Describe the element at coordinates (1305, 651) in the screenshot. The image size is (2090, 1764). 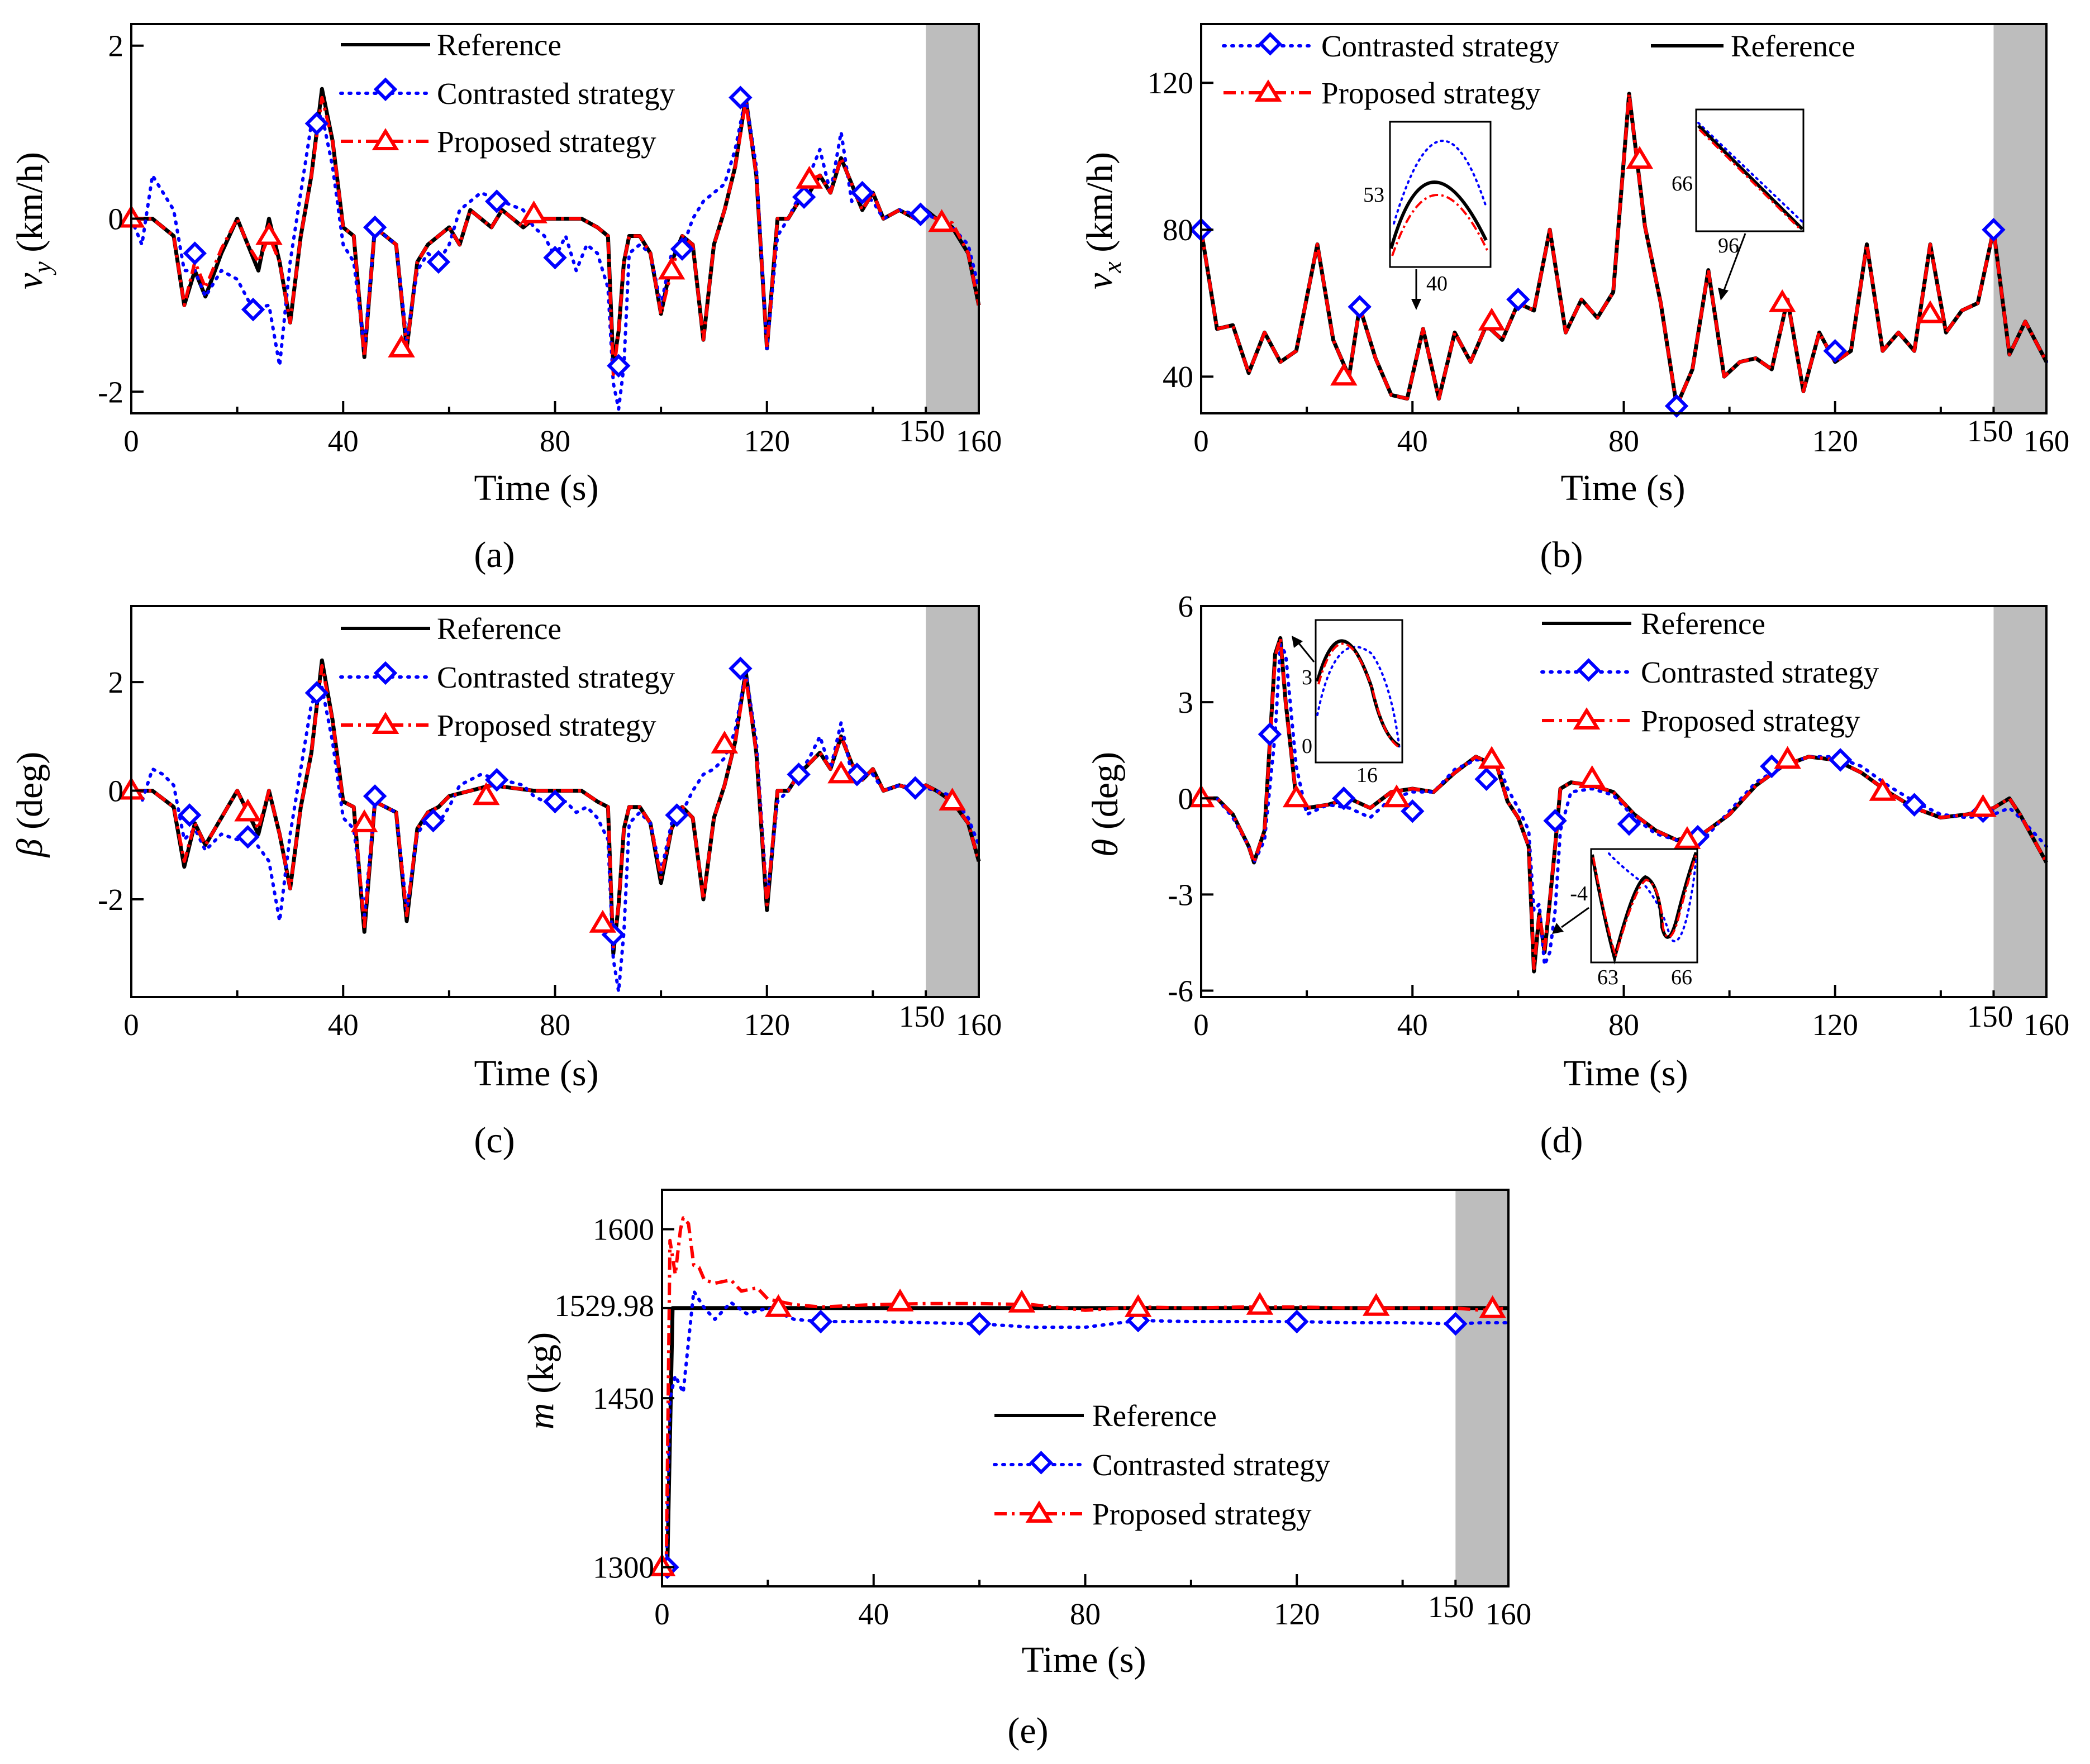
I see `inset-d1-arrow` at that location.